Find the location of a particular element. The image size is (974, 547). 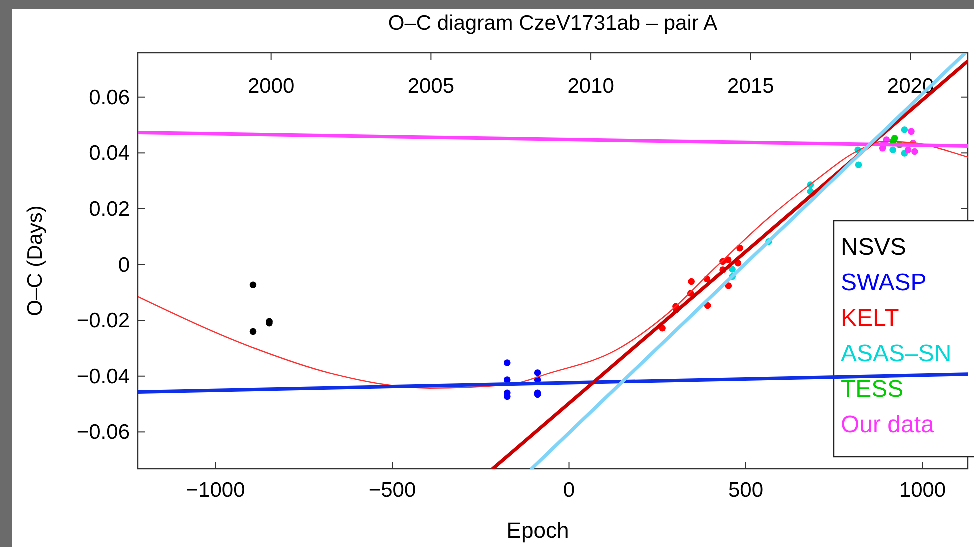

text: ASAS–SN is located at coordinates (896, 354).